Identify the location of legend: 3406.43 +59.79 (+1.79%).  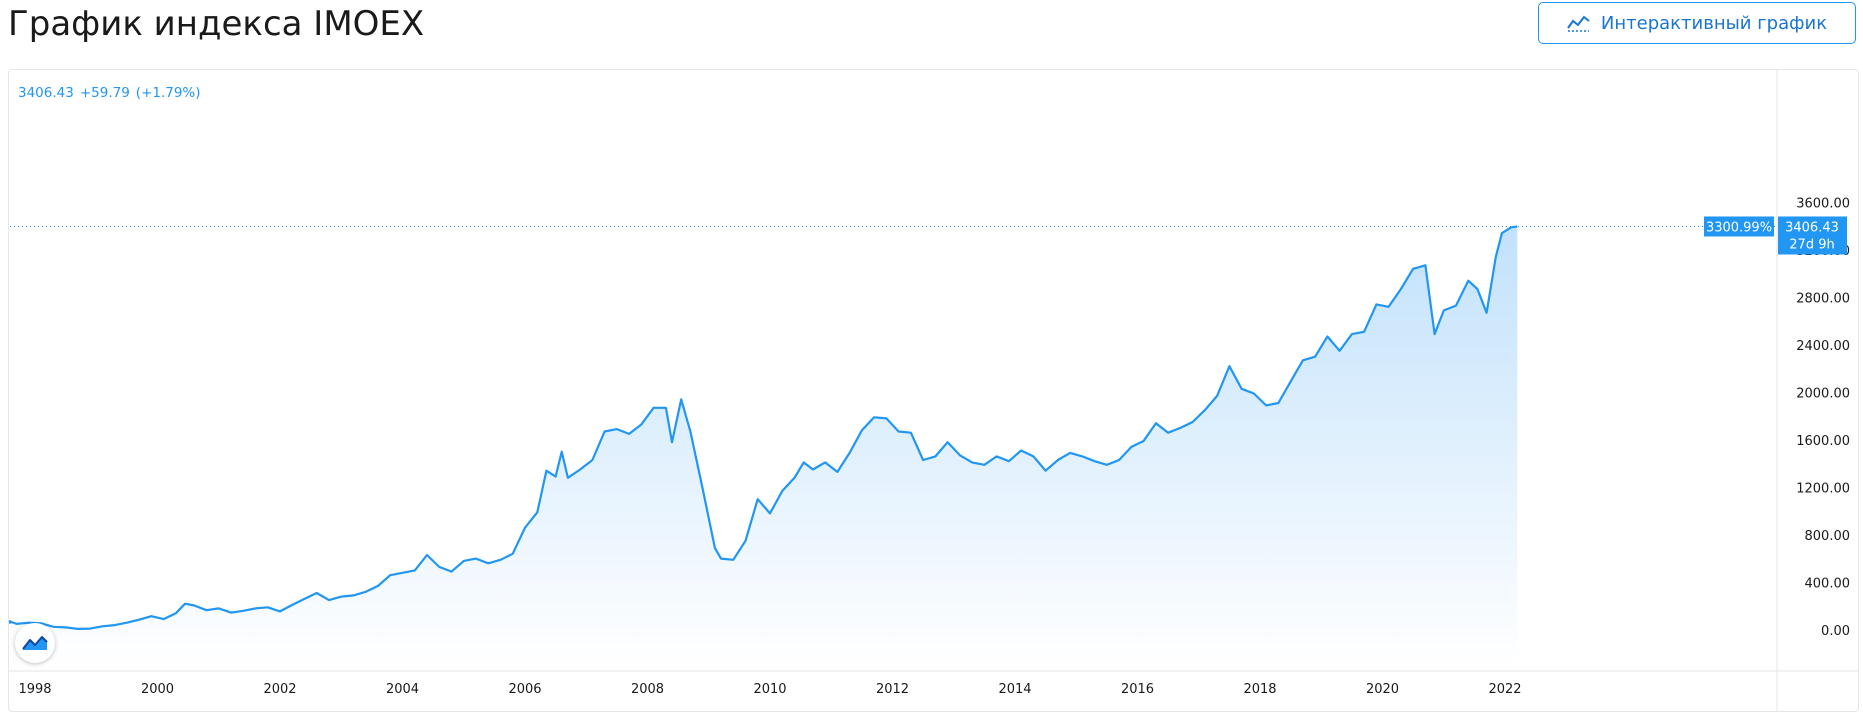
(112, 93).